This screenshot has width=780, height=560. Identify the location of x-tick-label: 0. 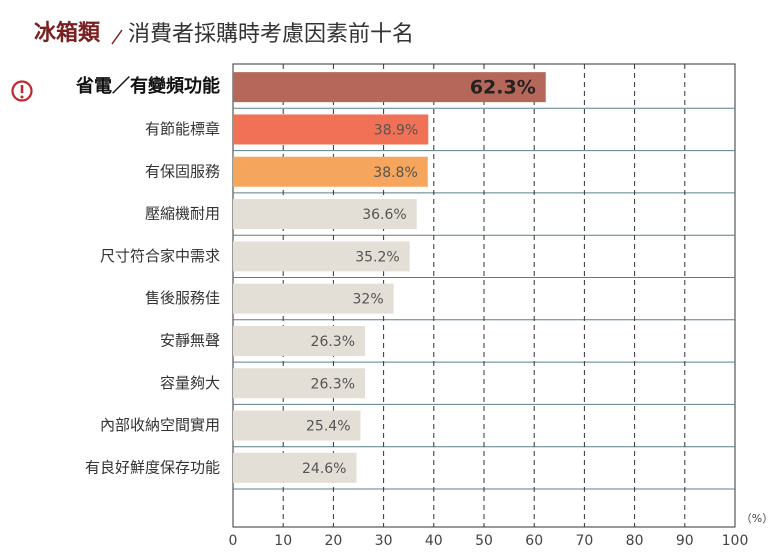
(233, 541).